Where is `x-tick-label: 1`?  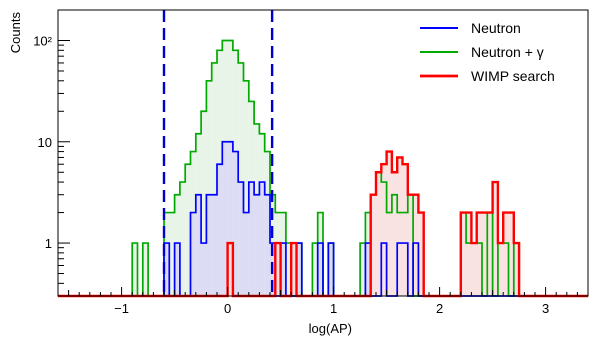
x-tick-label: 1 is located at coordinates (333, 308).